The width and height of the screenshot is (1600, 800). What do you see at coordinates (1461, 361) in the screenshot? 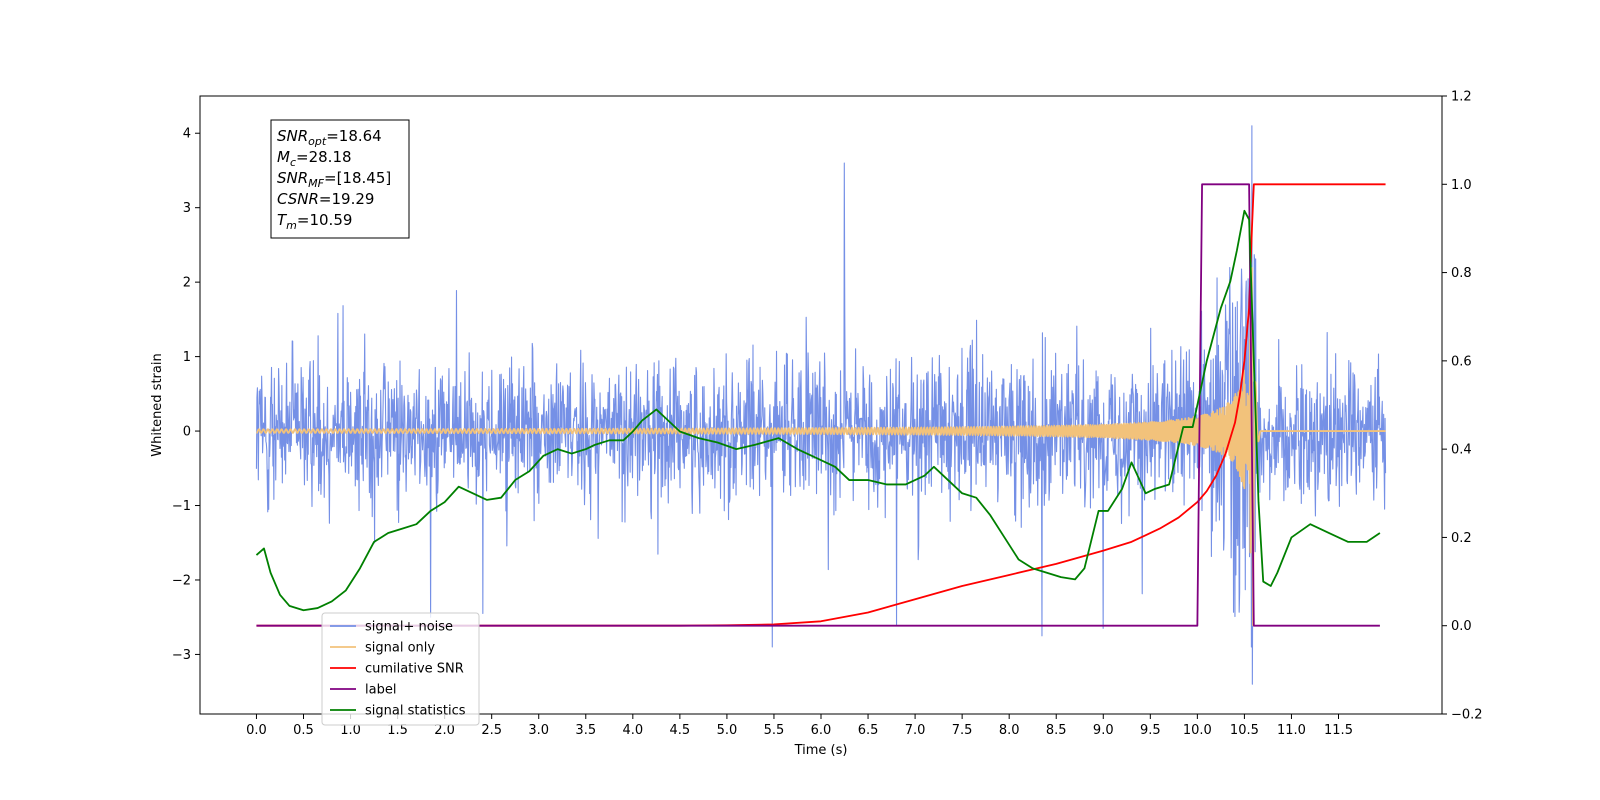
I see `y-right-tick-label: 0.6` at bounding box center [1461, 361].